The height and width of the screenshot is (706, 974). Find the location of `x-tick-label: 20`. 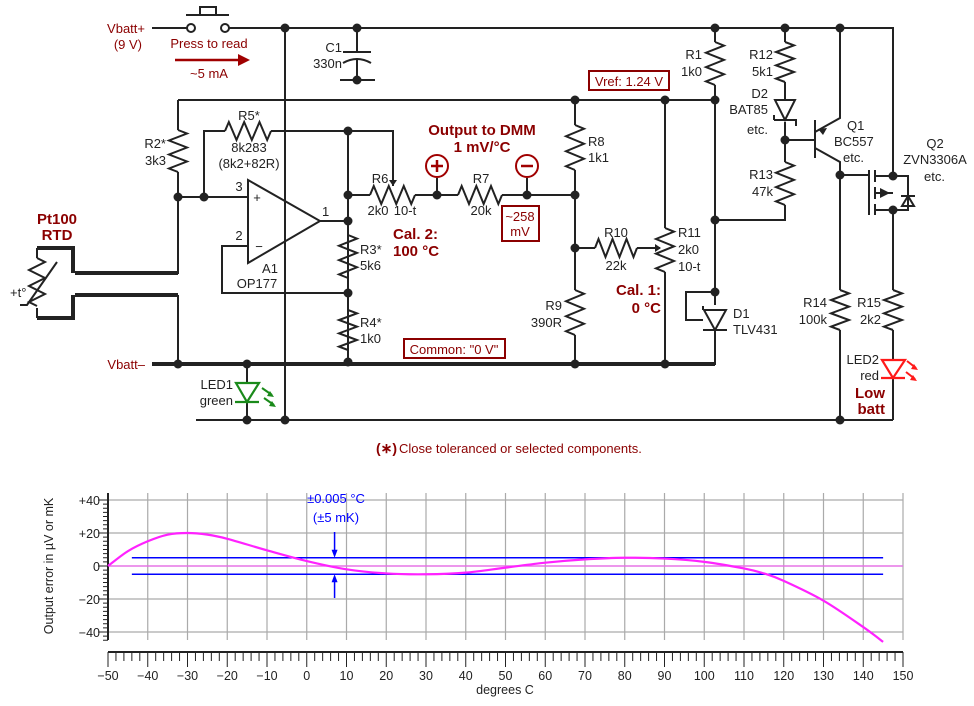

x-tick-label: 20 is located at coordinates (386, 676).